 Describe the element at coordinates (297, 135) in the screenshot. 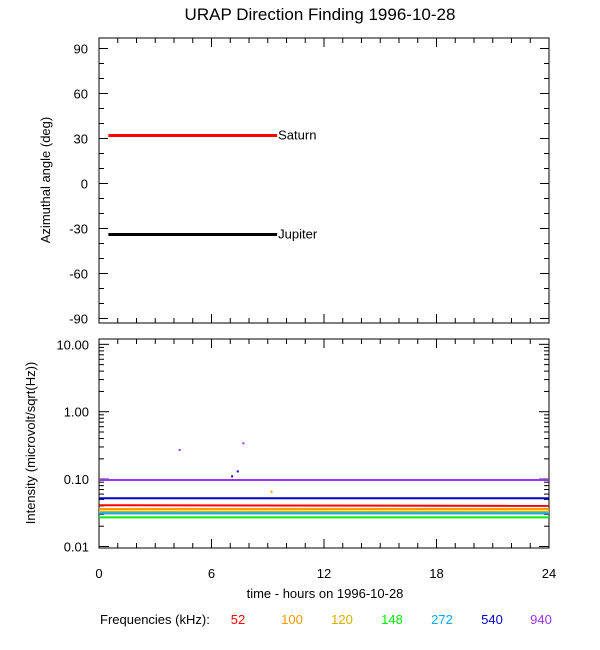

I see `saturn-label: Saturn` at that location.